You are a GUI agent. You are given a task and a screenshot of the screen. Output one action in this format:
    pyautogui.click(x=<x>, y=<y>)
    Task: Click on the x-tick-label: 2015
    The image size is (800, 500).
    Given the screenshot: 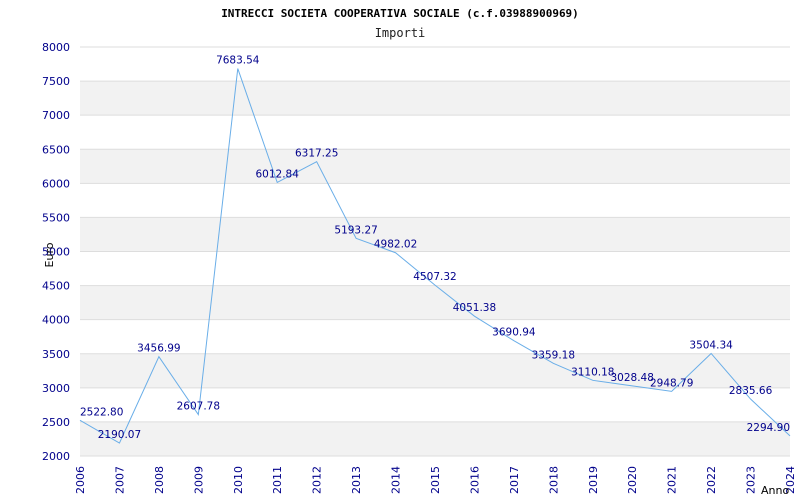 What is the action you would take?
    pyautogui.click(x=435, y=480)
    